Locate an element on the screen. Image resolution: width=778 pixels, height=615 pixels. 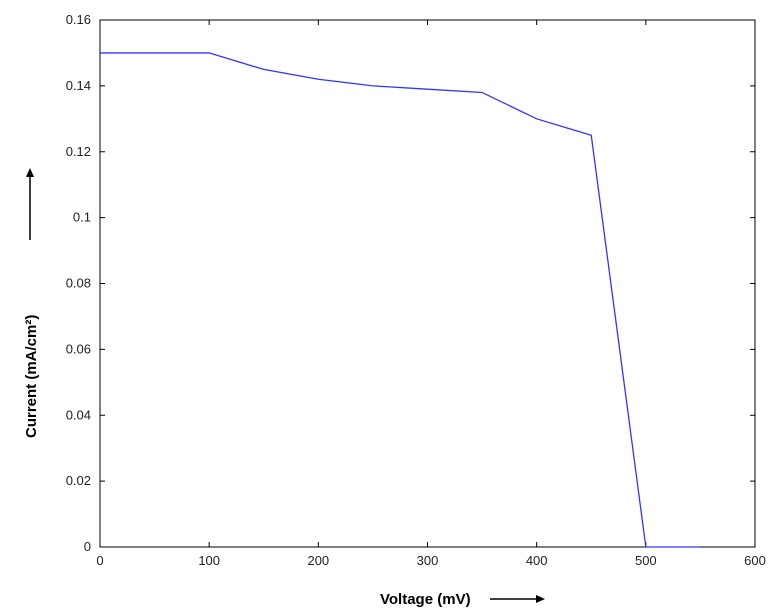
y-tick-label: 0.12 is located at coordinates (78, 151).